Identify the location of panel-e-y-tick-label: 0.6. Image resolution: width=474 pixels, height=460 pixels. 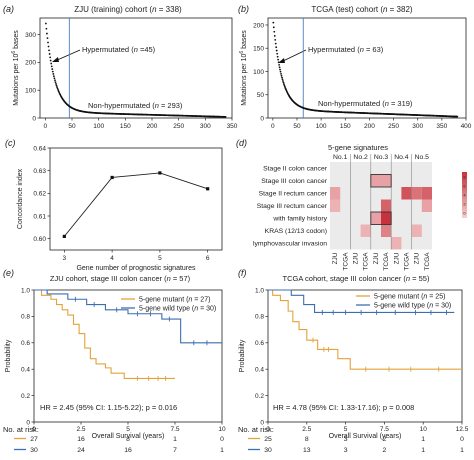
(25, 343).